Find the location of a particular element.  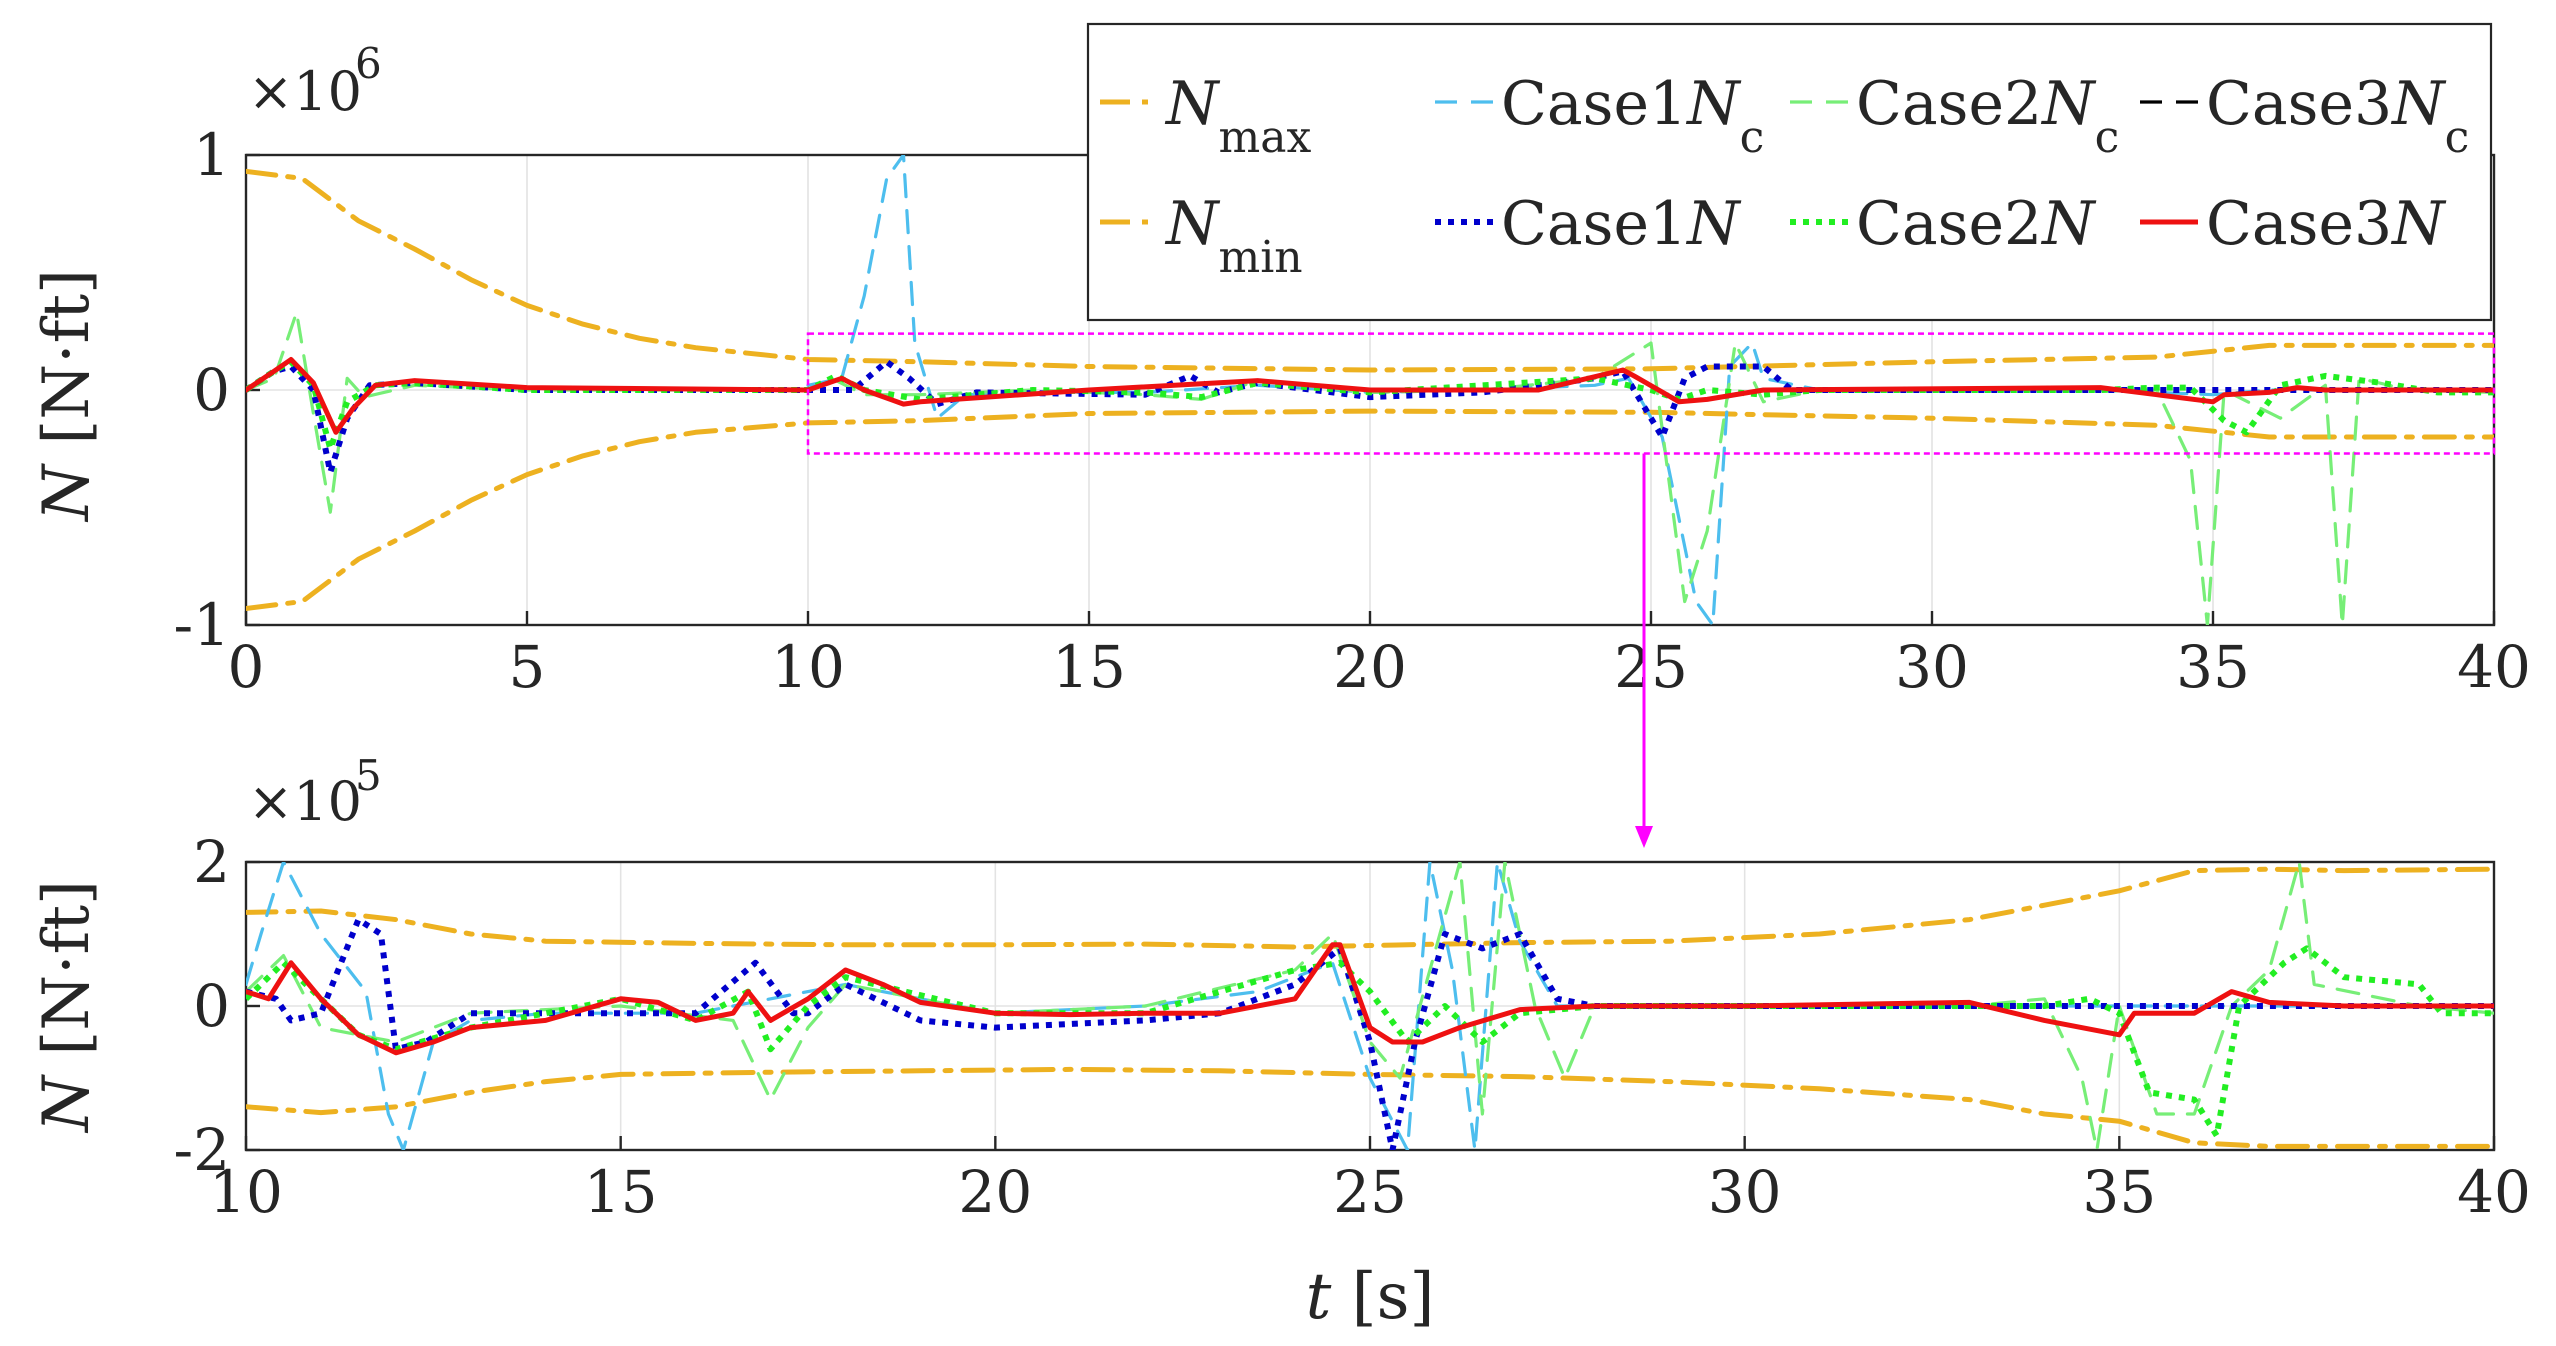

bottom-ytick-label: -2 is located at coordinates (202, 1150).